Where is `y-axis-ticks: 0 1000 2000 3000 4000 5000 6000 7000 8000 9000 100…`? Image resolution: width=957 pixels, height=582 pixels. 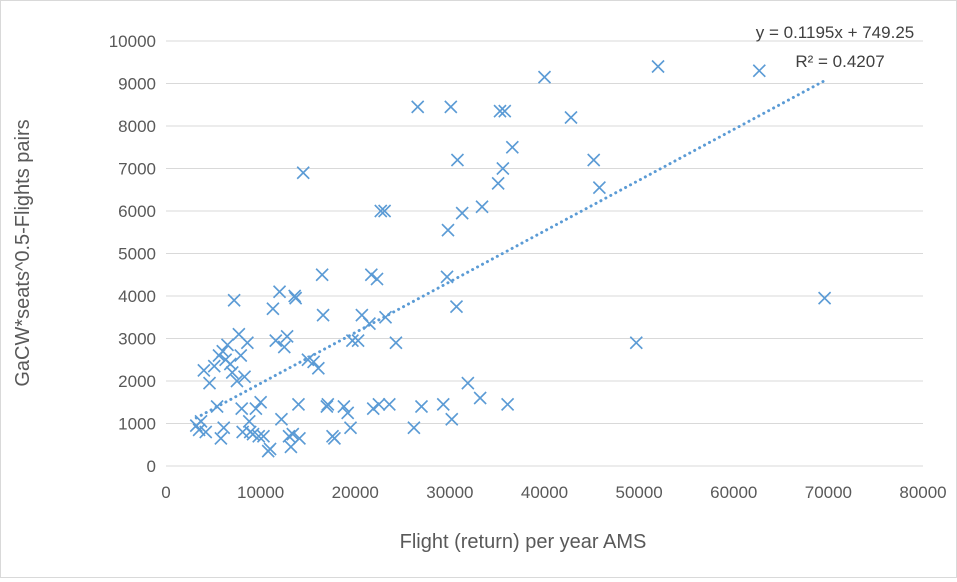
y-axis-ticks: 0 1000 2000 3000 4000 5000 6000 7000 8000 9000 100… is located at coordinates (132, 254).